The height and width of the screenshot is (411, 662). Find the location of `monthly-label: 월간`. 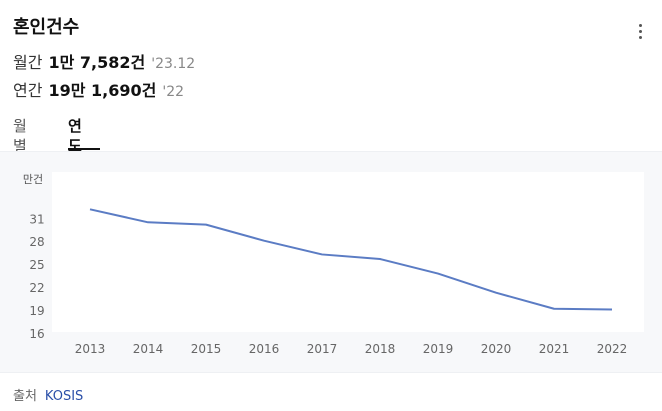

monthly-label: 월간 is located at coordinates (28, 62).